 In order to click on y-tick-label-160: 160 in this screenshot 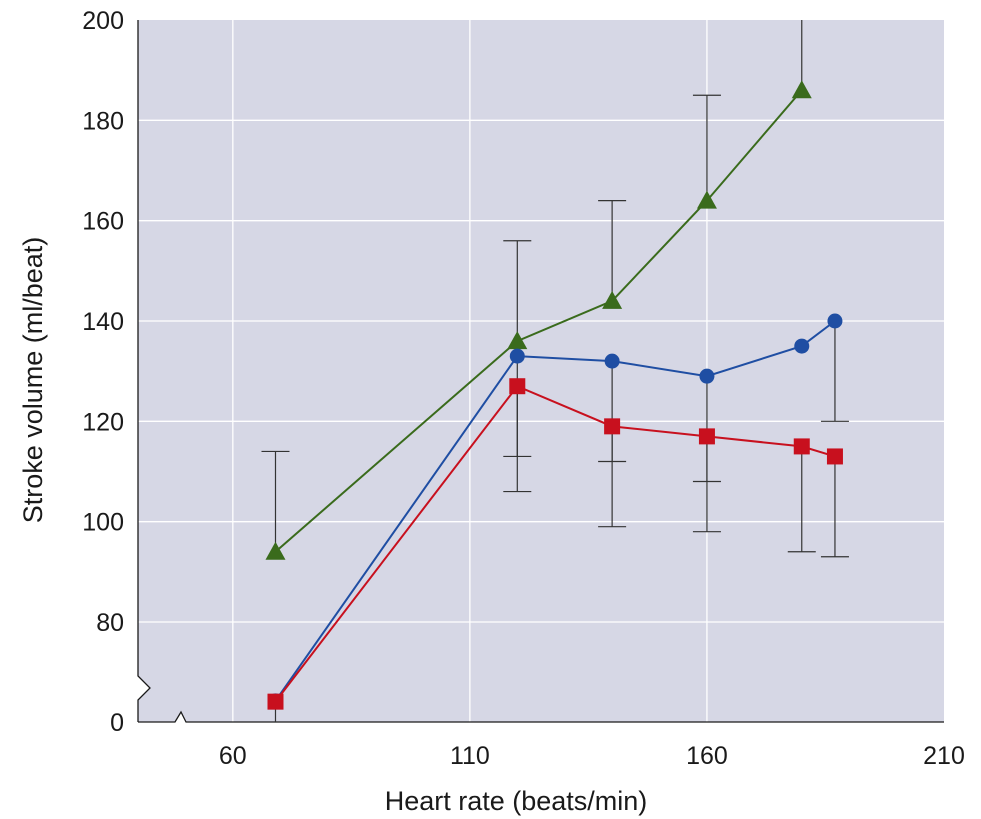, I will do `click(103, 222)`.